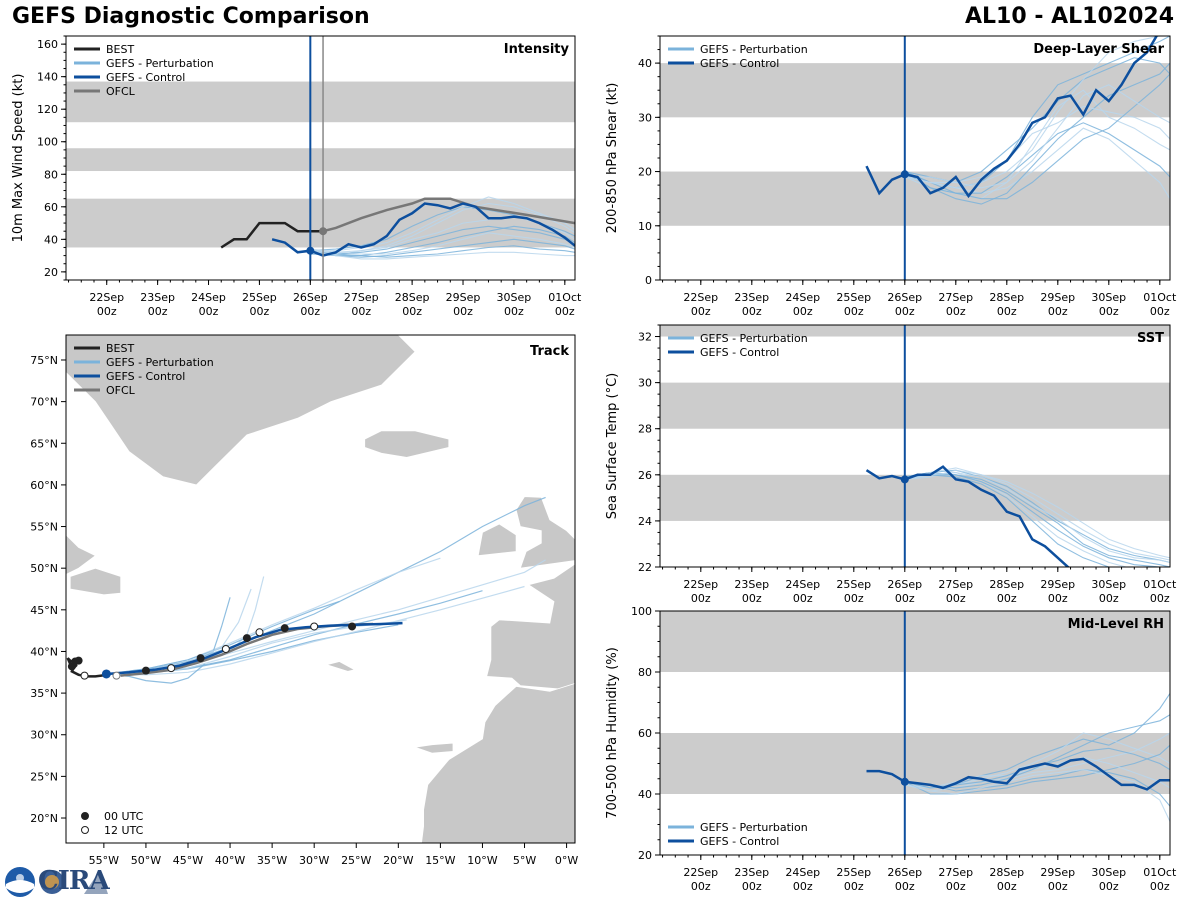  I want to click on rh-xtick-hour-7: 00z, so click(1058, 886).